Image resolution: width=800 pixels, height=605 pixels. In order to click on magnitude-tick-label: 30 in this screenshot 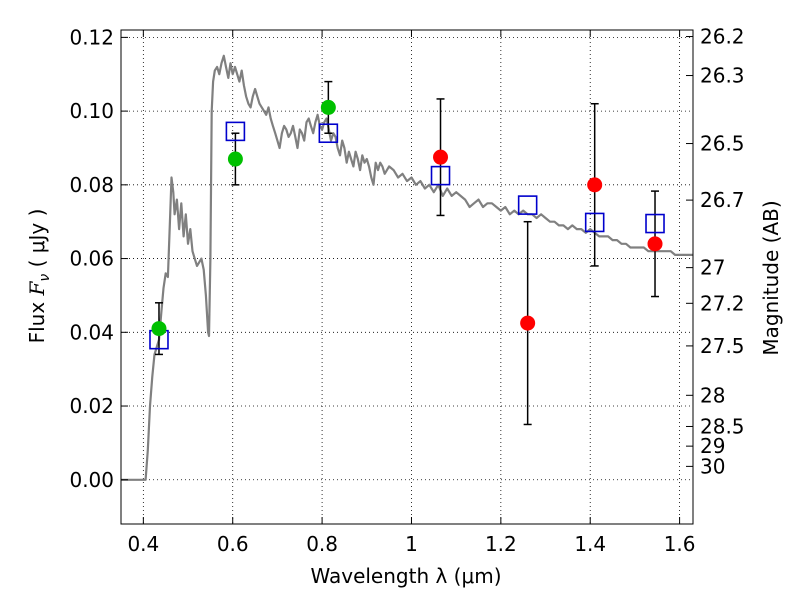, I will do `click(712, 466)`.